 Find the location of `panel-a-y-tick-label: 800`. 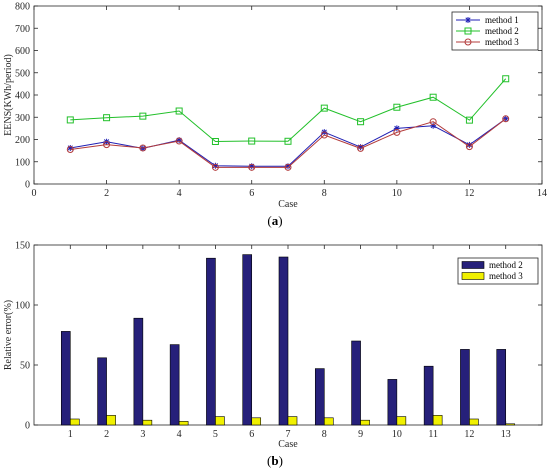

panel-a-y-tick-label: 800 is located at coordinates (22, 7).